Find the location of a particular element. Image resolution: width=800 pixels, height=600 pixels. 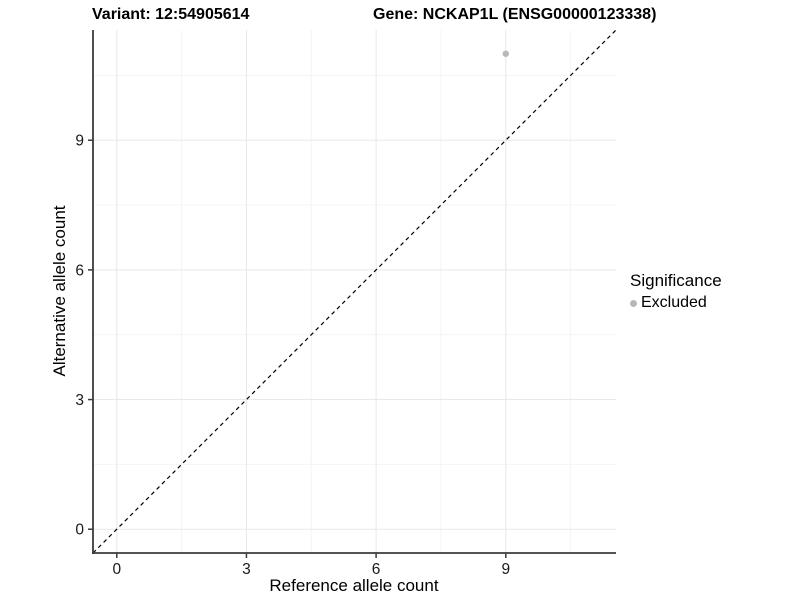

data-point is located at coordinates (505, 53).